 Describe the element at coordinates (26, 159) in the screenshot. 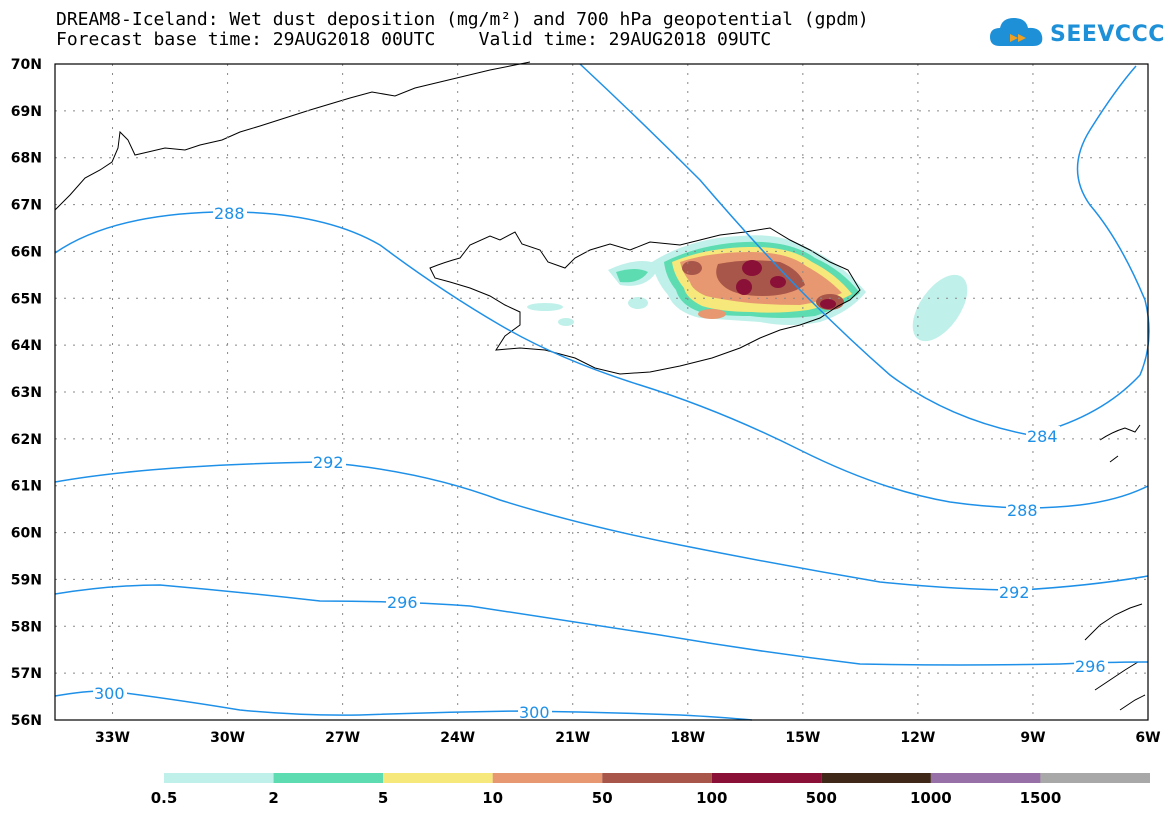

I see `latitude-label: 68N` at that location.